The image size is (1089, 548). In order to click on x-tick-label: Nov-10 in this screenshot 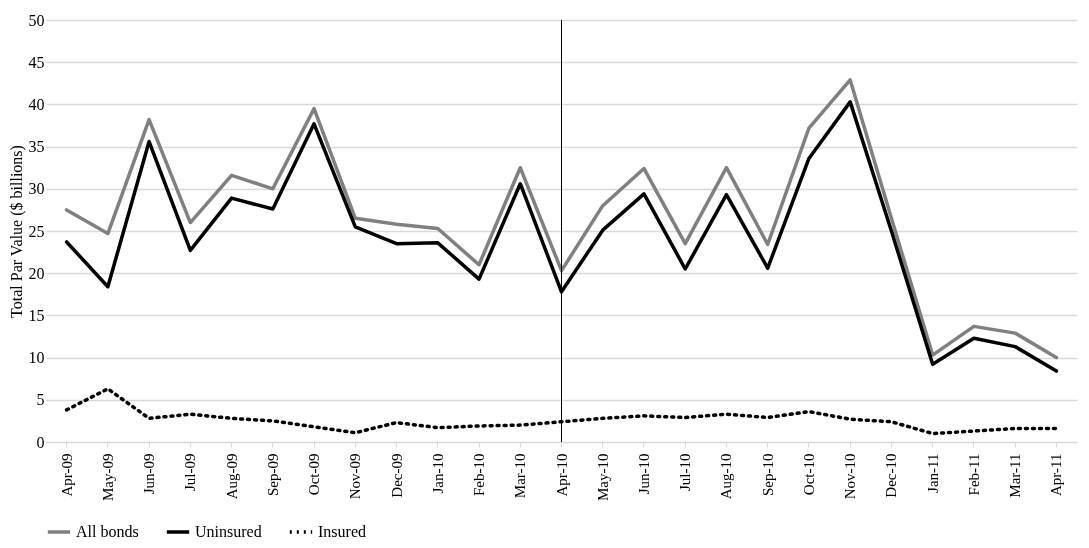, I will do `click(850, 476)`.